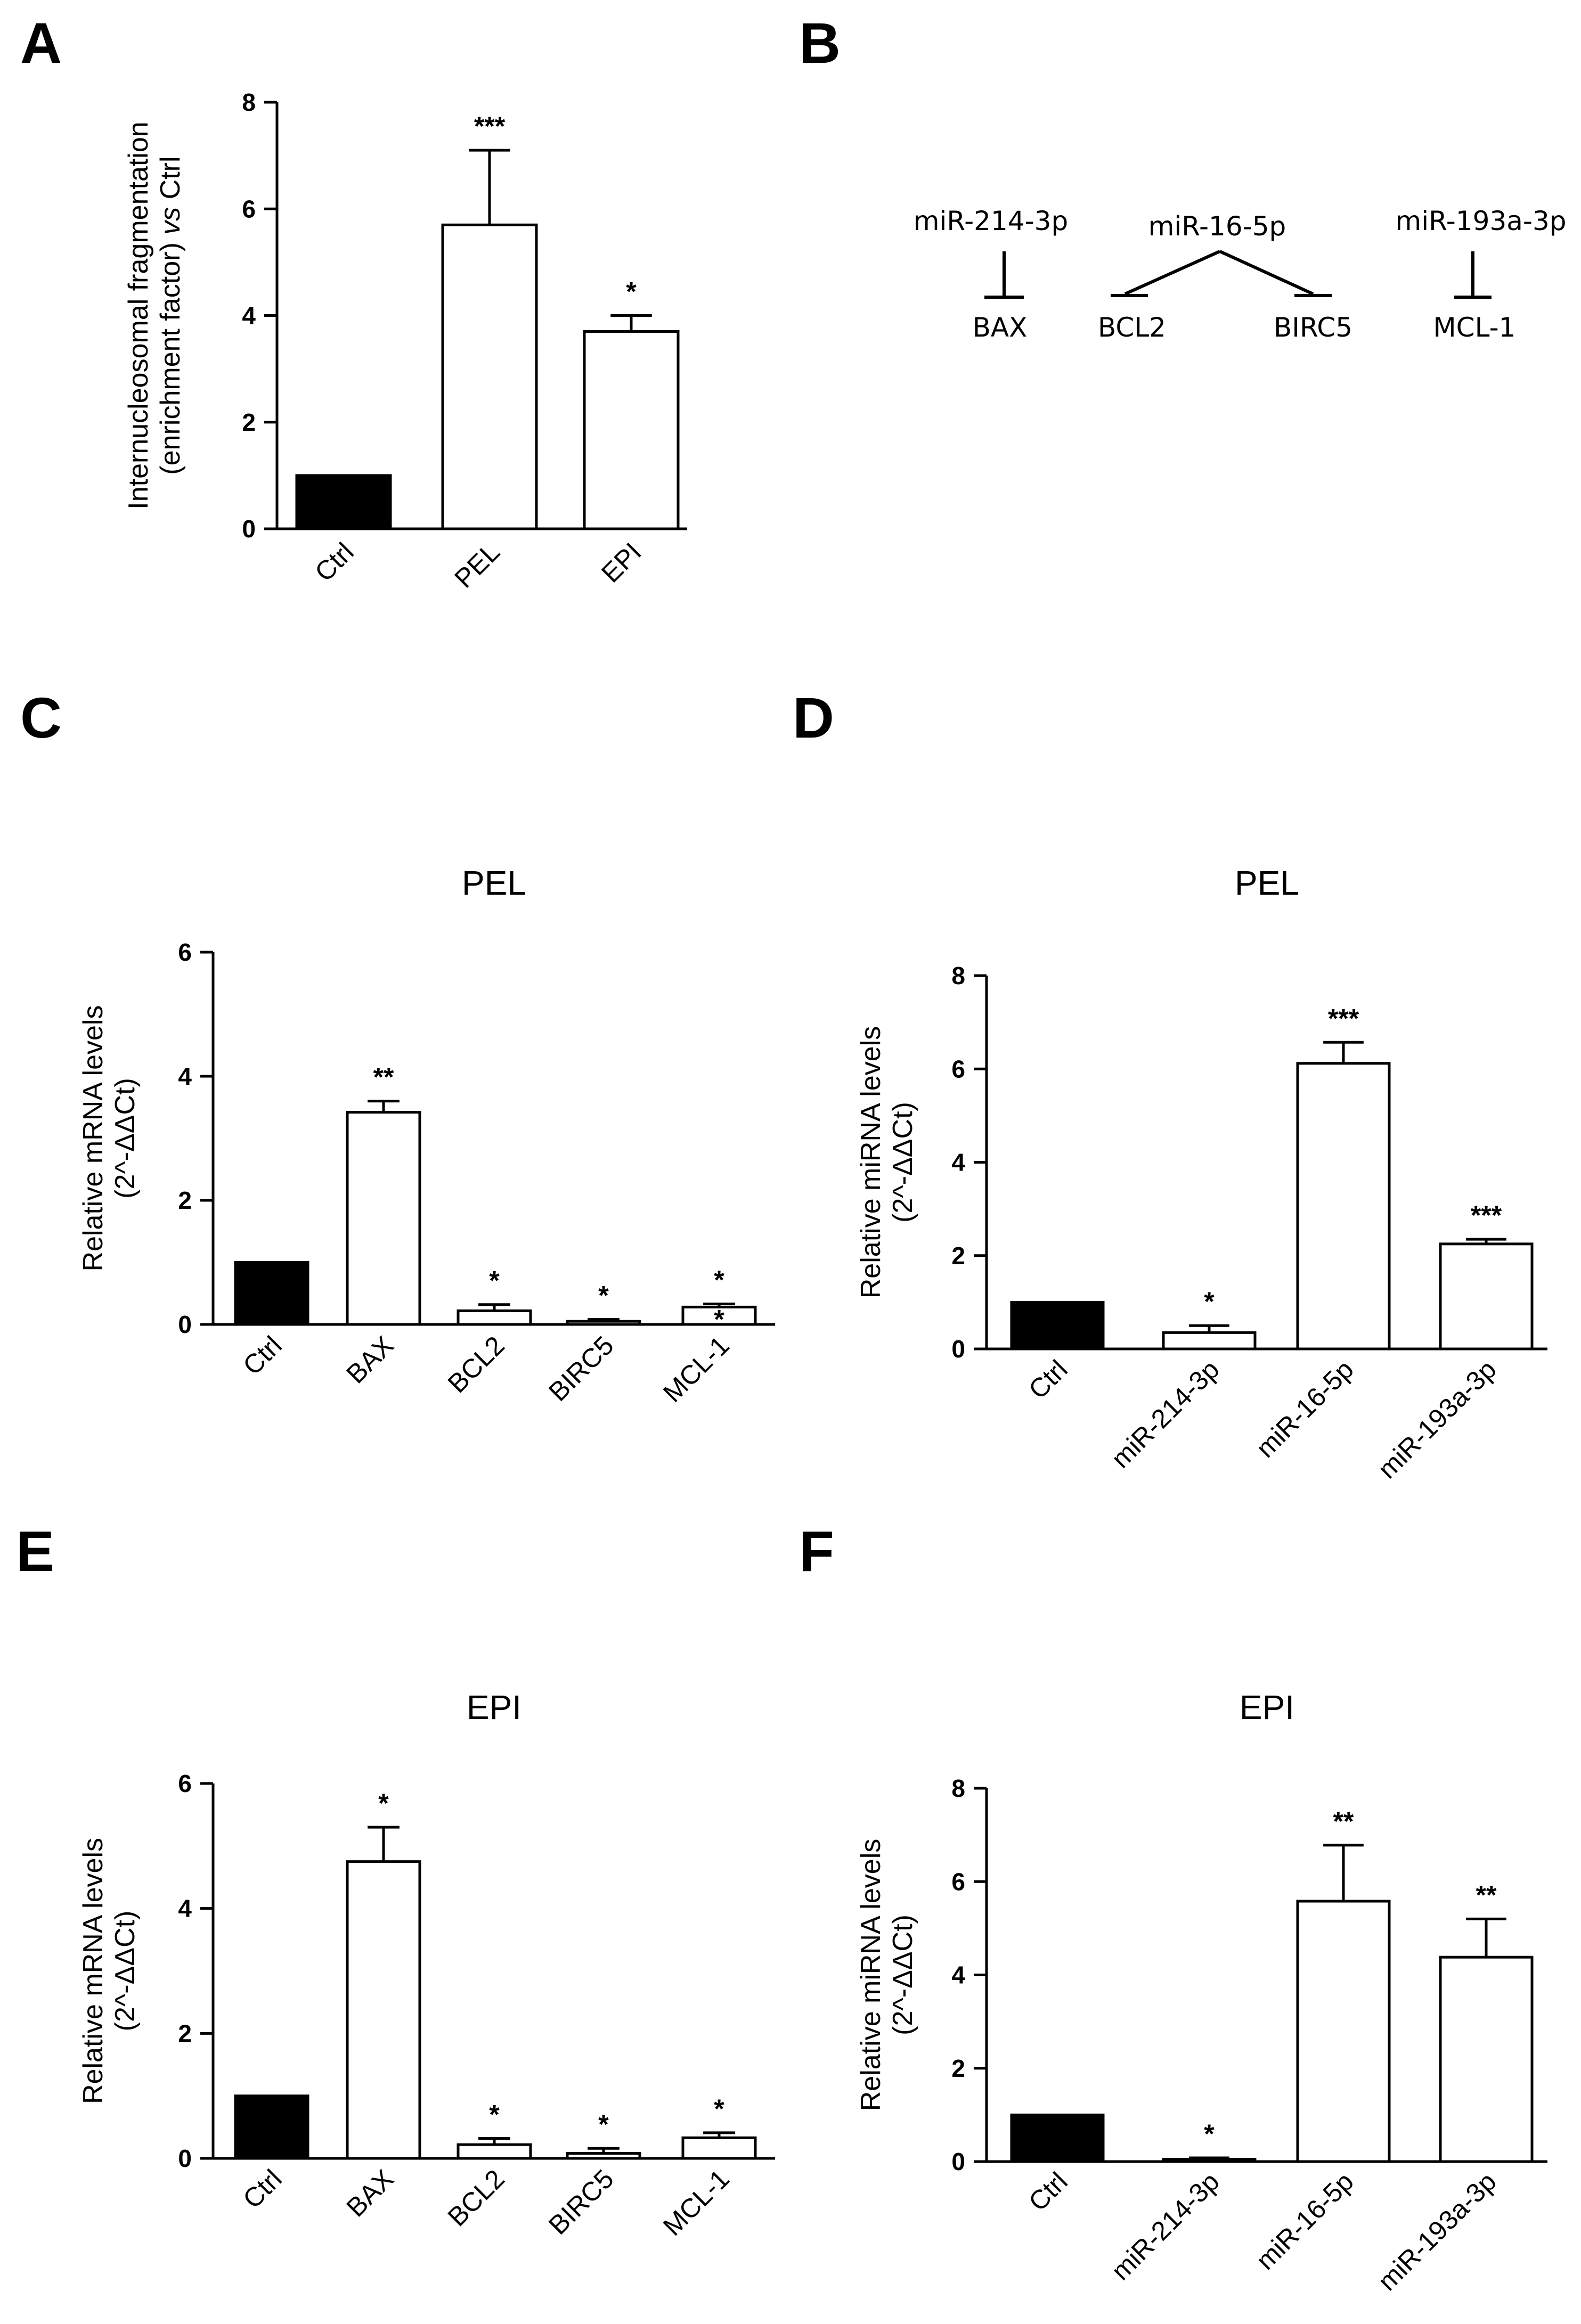 Image resolution: width=1581 pixels, height=2324 pixels. Describe the element at coordinates (1001, 327) in the screenshot. I see `diagram-target-bax: BAX` at that location.